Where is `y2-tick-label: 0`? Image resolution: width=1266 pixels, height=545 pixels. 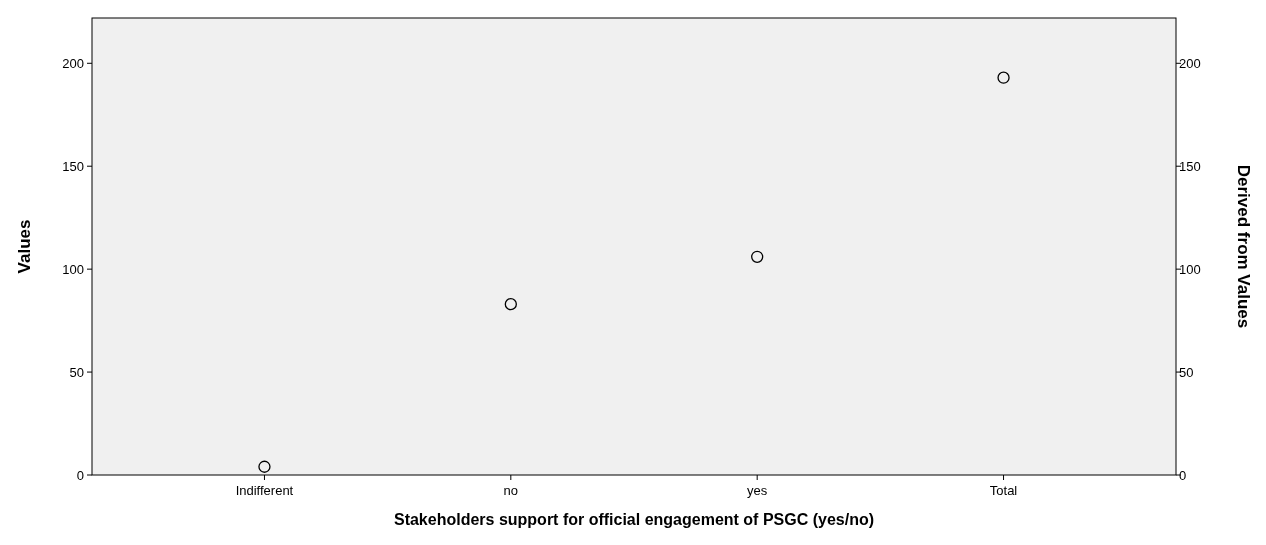
y2-tick-label: 0 is located at coordinates (1183, 475).